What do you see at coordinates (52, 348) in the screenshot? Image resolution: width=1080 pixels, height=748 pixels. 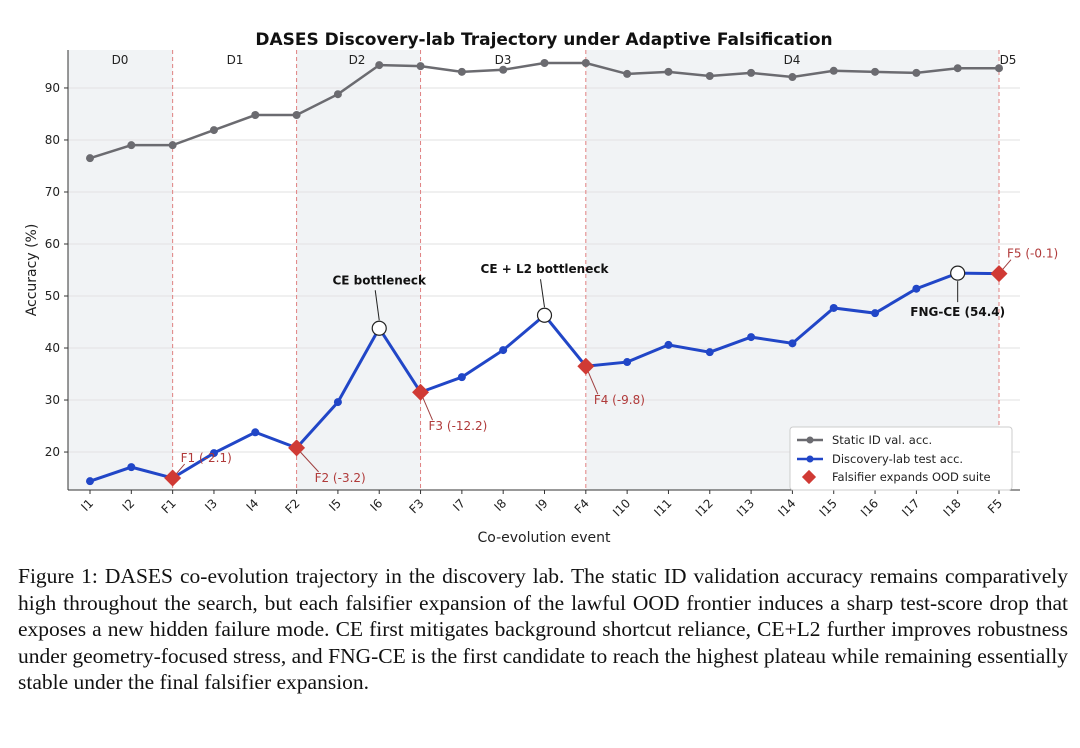 I see `y-tick-label: 40` at bounding box center [52, 348].